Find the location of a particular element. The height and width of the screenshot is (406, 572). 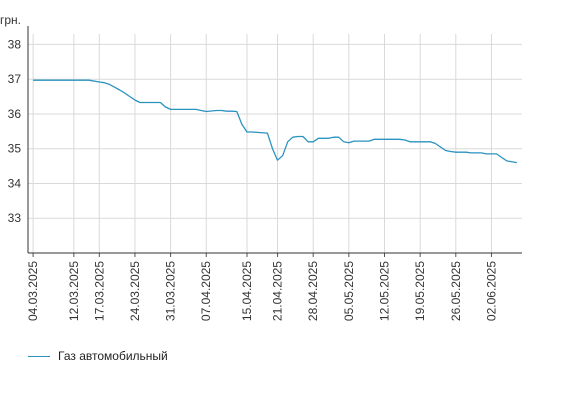

legend-label: Газ автомобильный is located at coordinates (113, 356).